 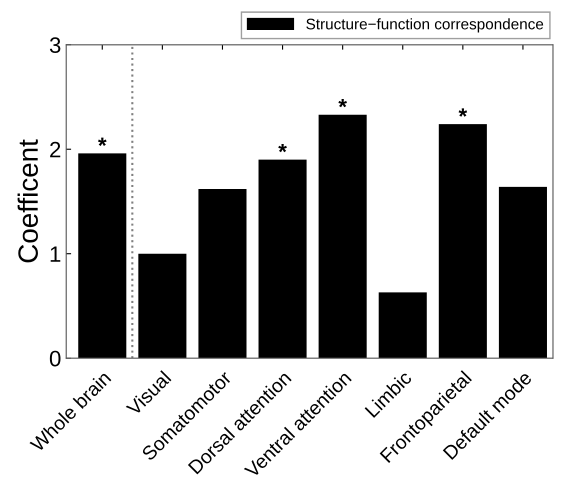 I want to click on y-tick-label: 3, so click(x=55, y=45).